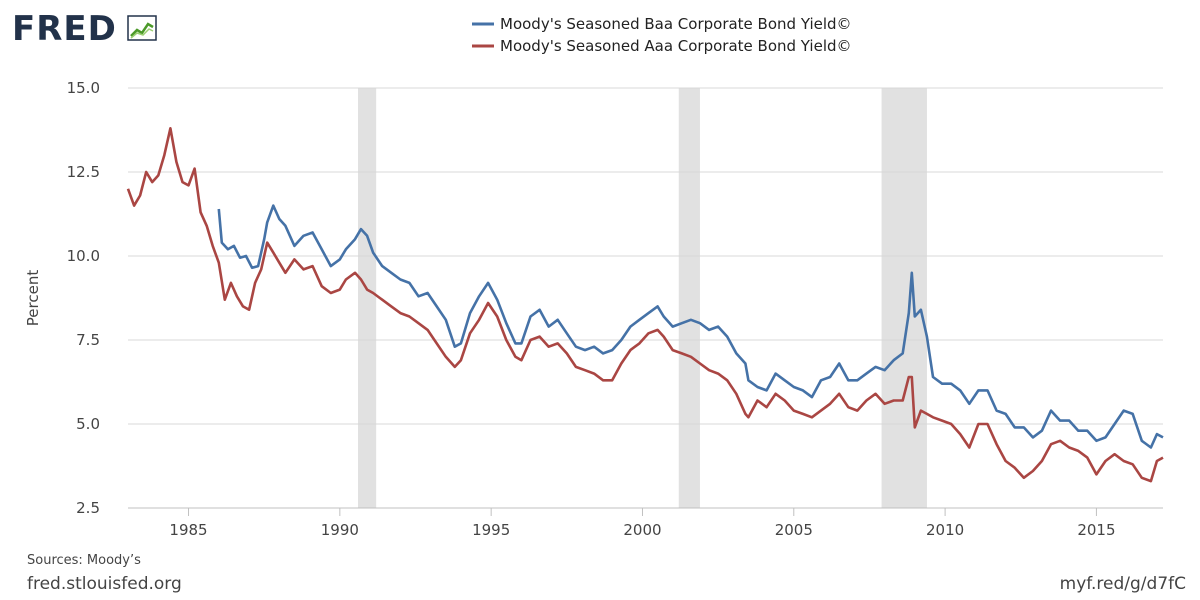 This screenshot has height=600, width=1200. What do you see at coordinates (142, 28) in the screenshot?
I see `chart-logo-icon` at bounding box center [142, 28].